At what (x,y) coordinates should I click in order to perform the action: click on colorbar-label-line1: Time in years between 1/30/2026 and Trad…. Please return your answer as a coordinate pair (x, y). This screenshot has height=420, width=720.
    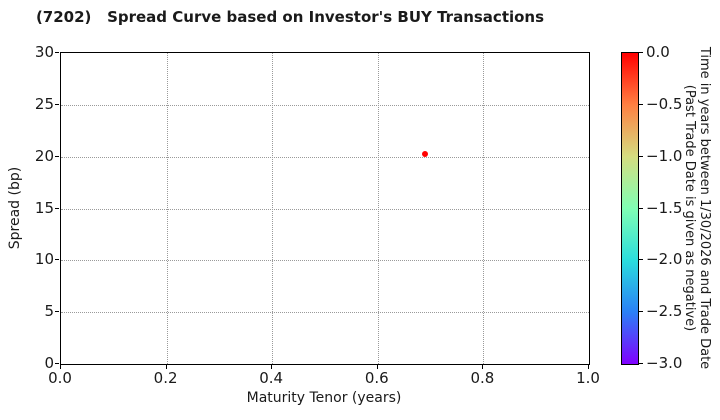
    Looking at the image, I should click on (704, 208).